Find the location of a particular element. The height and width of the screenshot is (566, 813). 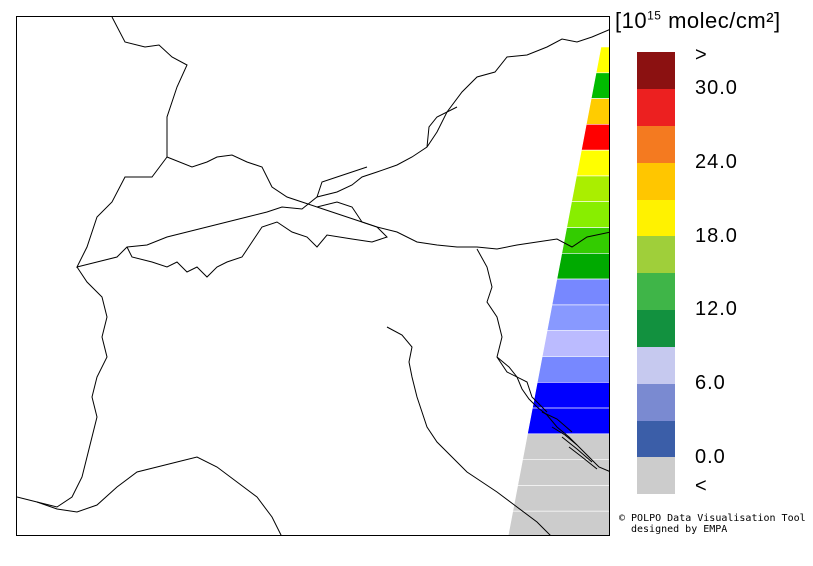

coast-adriatic is located at coordinates (468, 430).